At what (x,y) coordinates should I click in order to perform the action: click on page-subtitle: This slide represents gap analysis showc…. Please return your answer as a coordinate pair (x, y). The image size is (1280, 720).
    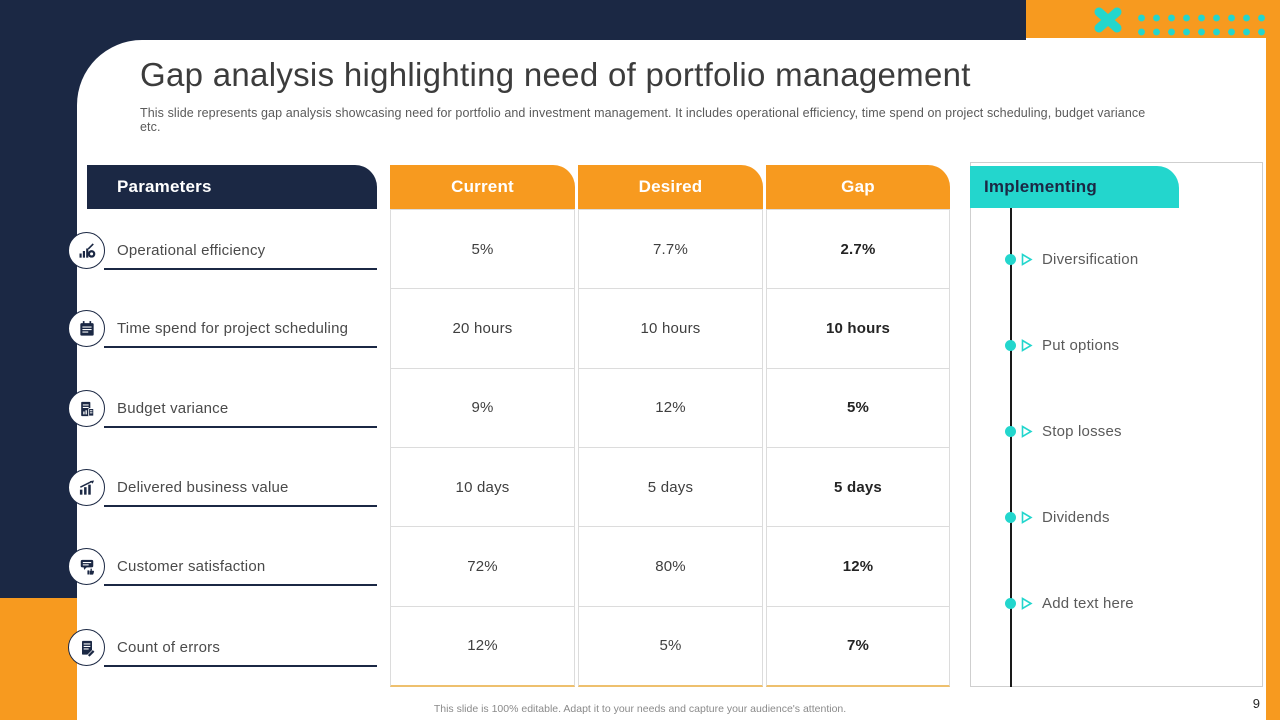
    Looking at the image, I should click on (643, 120).